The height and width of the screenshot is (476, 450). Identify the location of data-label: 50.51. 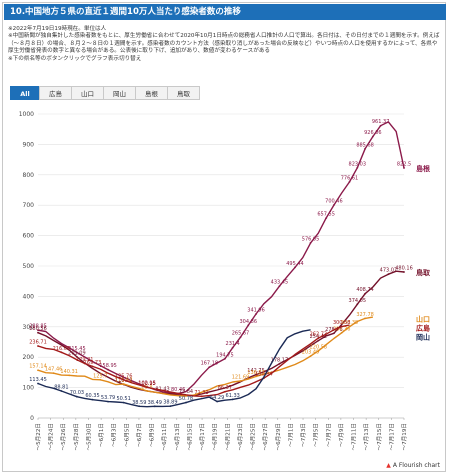
(123, 399).